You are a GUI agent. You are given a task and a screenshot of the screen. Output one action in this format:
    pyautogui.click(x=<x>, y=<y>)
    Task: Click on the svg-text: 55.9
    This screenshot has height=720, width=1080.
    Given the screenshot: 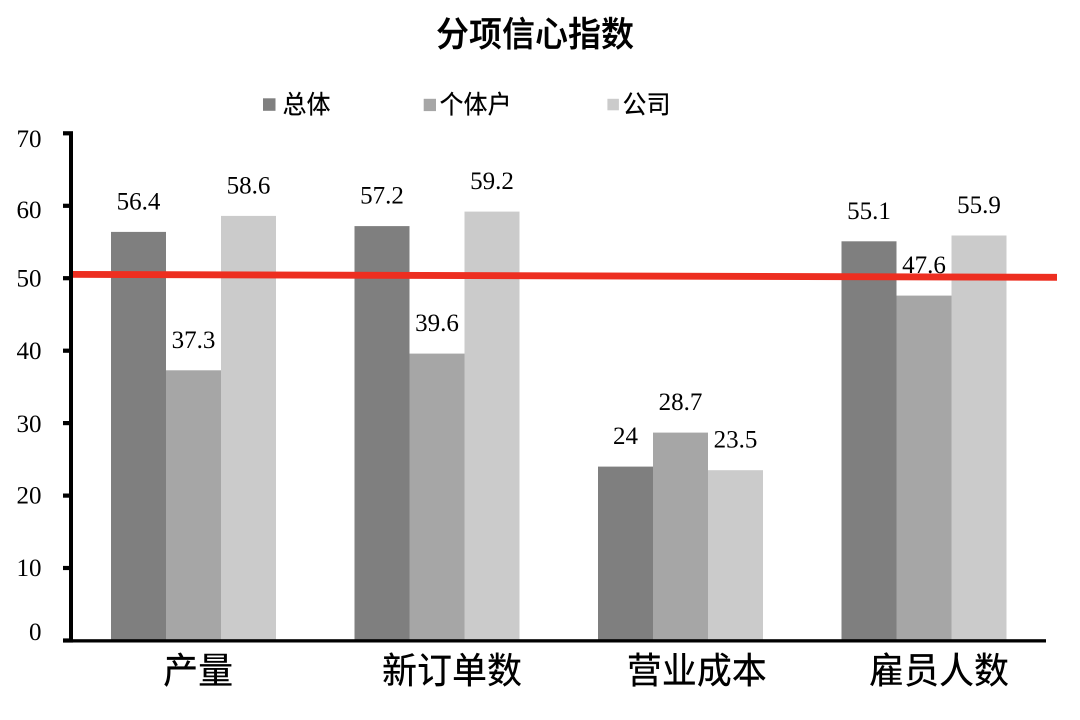 What is the action you would take?
    pyautogui.click(x=979, y=205)
    